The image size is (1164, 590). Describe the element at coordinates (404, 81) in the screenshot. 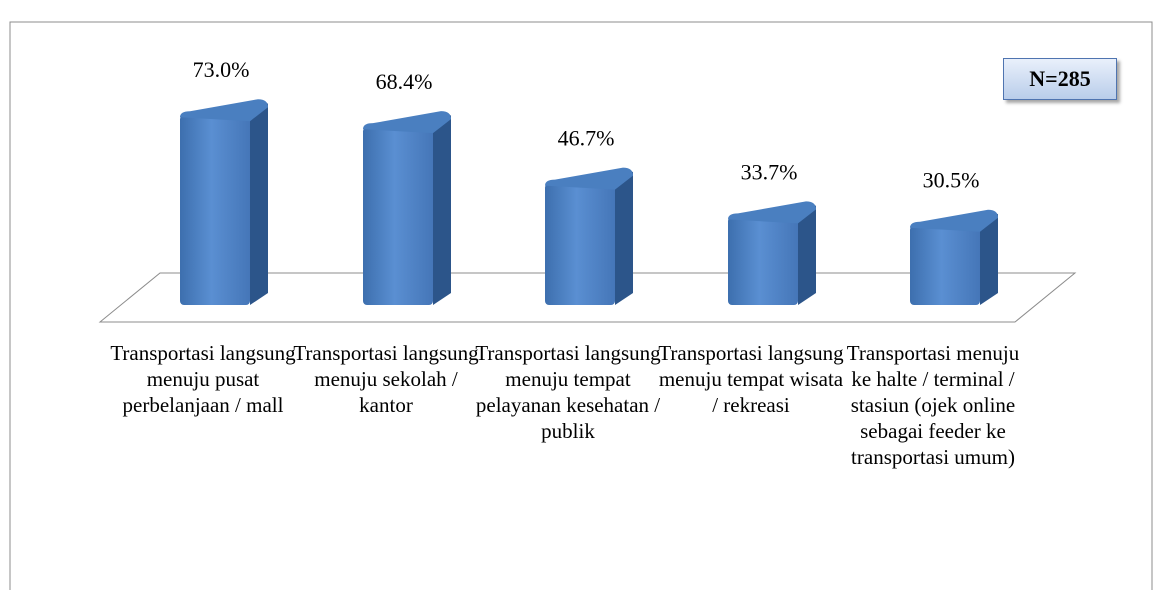

I see `value-label: 68.4%` at that location.